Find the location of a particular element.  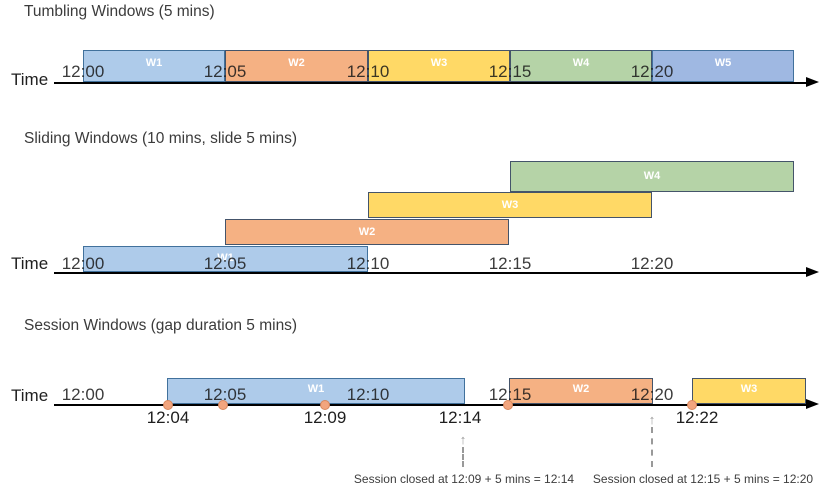

window-label-sliding-w4: W4 is located at coordinates (652, 176).